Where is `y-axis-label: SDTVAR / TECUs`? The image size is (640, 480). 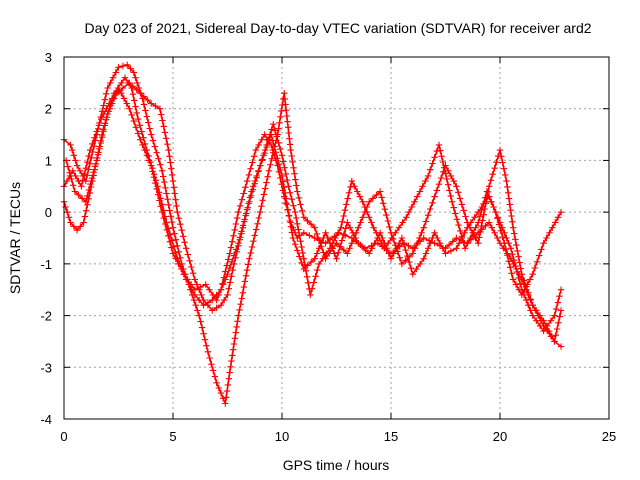 y-axis-label: SDTVAR / TECUs is located at coordinates (15, 238).